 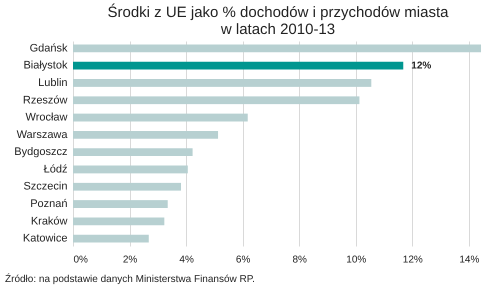 I want to click on x-tick-label: 8%, so click(x=300, y=260).